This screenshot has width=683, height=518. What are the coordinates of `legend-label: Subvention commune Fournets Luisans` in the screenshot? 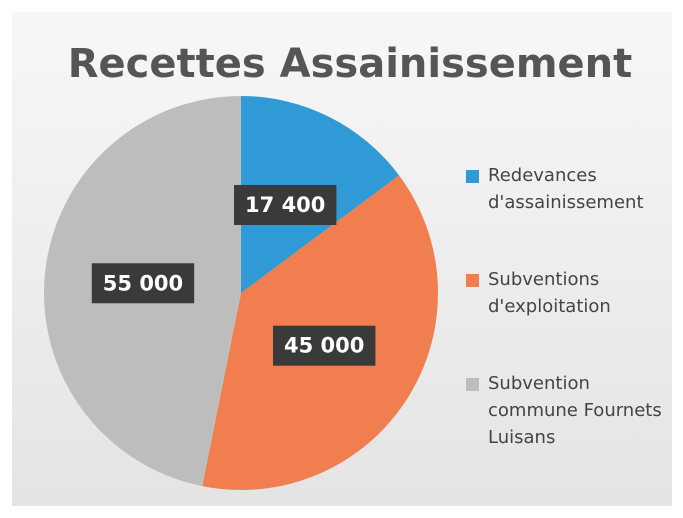 It's located at (575, 410).